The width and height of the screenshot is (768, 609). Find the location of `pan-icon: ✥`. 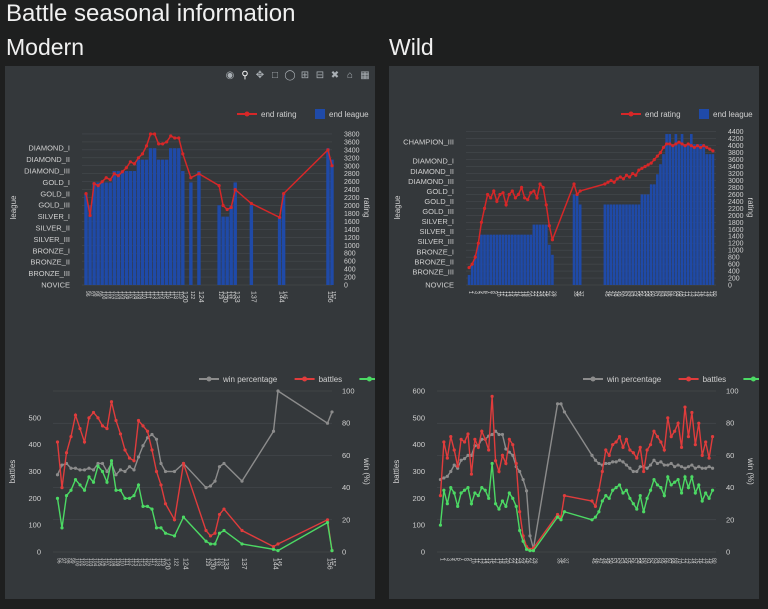

pan-icon: ✥ is located at coordinates (260, 75).